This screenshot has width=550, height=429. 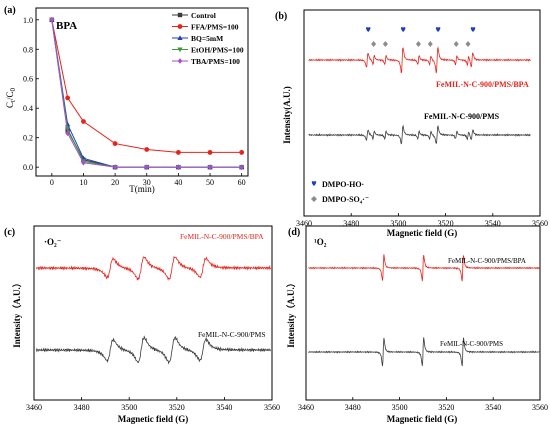 What do you see at coordinates (446, 407) in the screenshot?
I see `d-xticks-label: 3520` at bounding box center [446, 407].